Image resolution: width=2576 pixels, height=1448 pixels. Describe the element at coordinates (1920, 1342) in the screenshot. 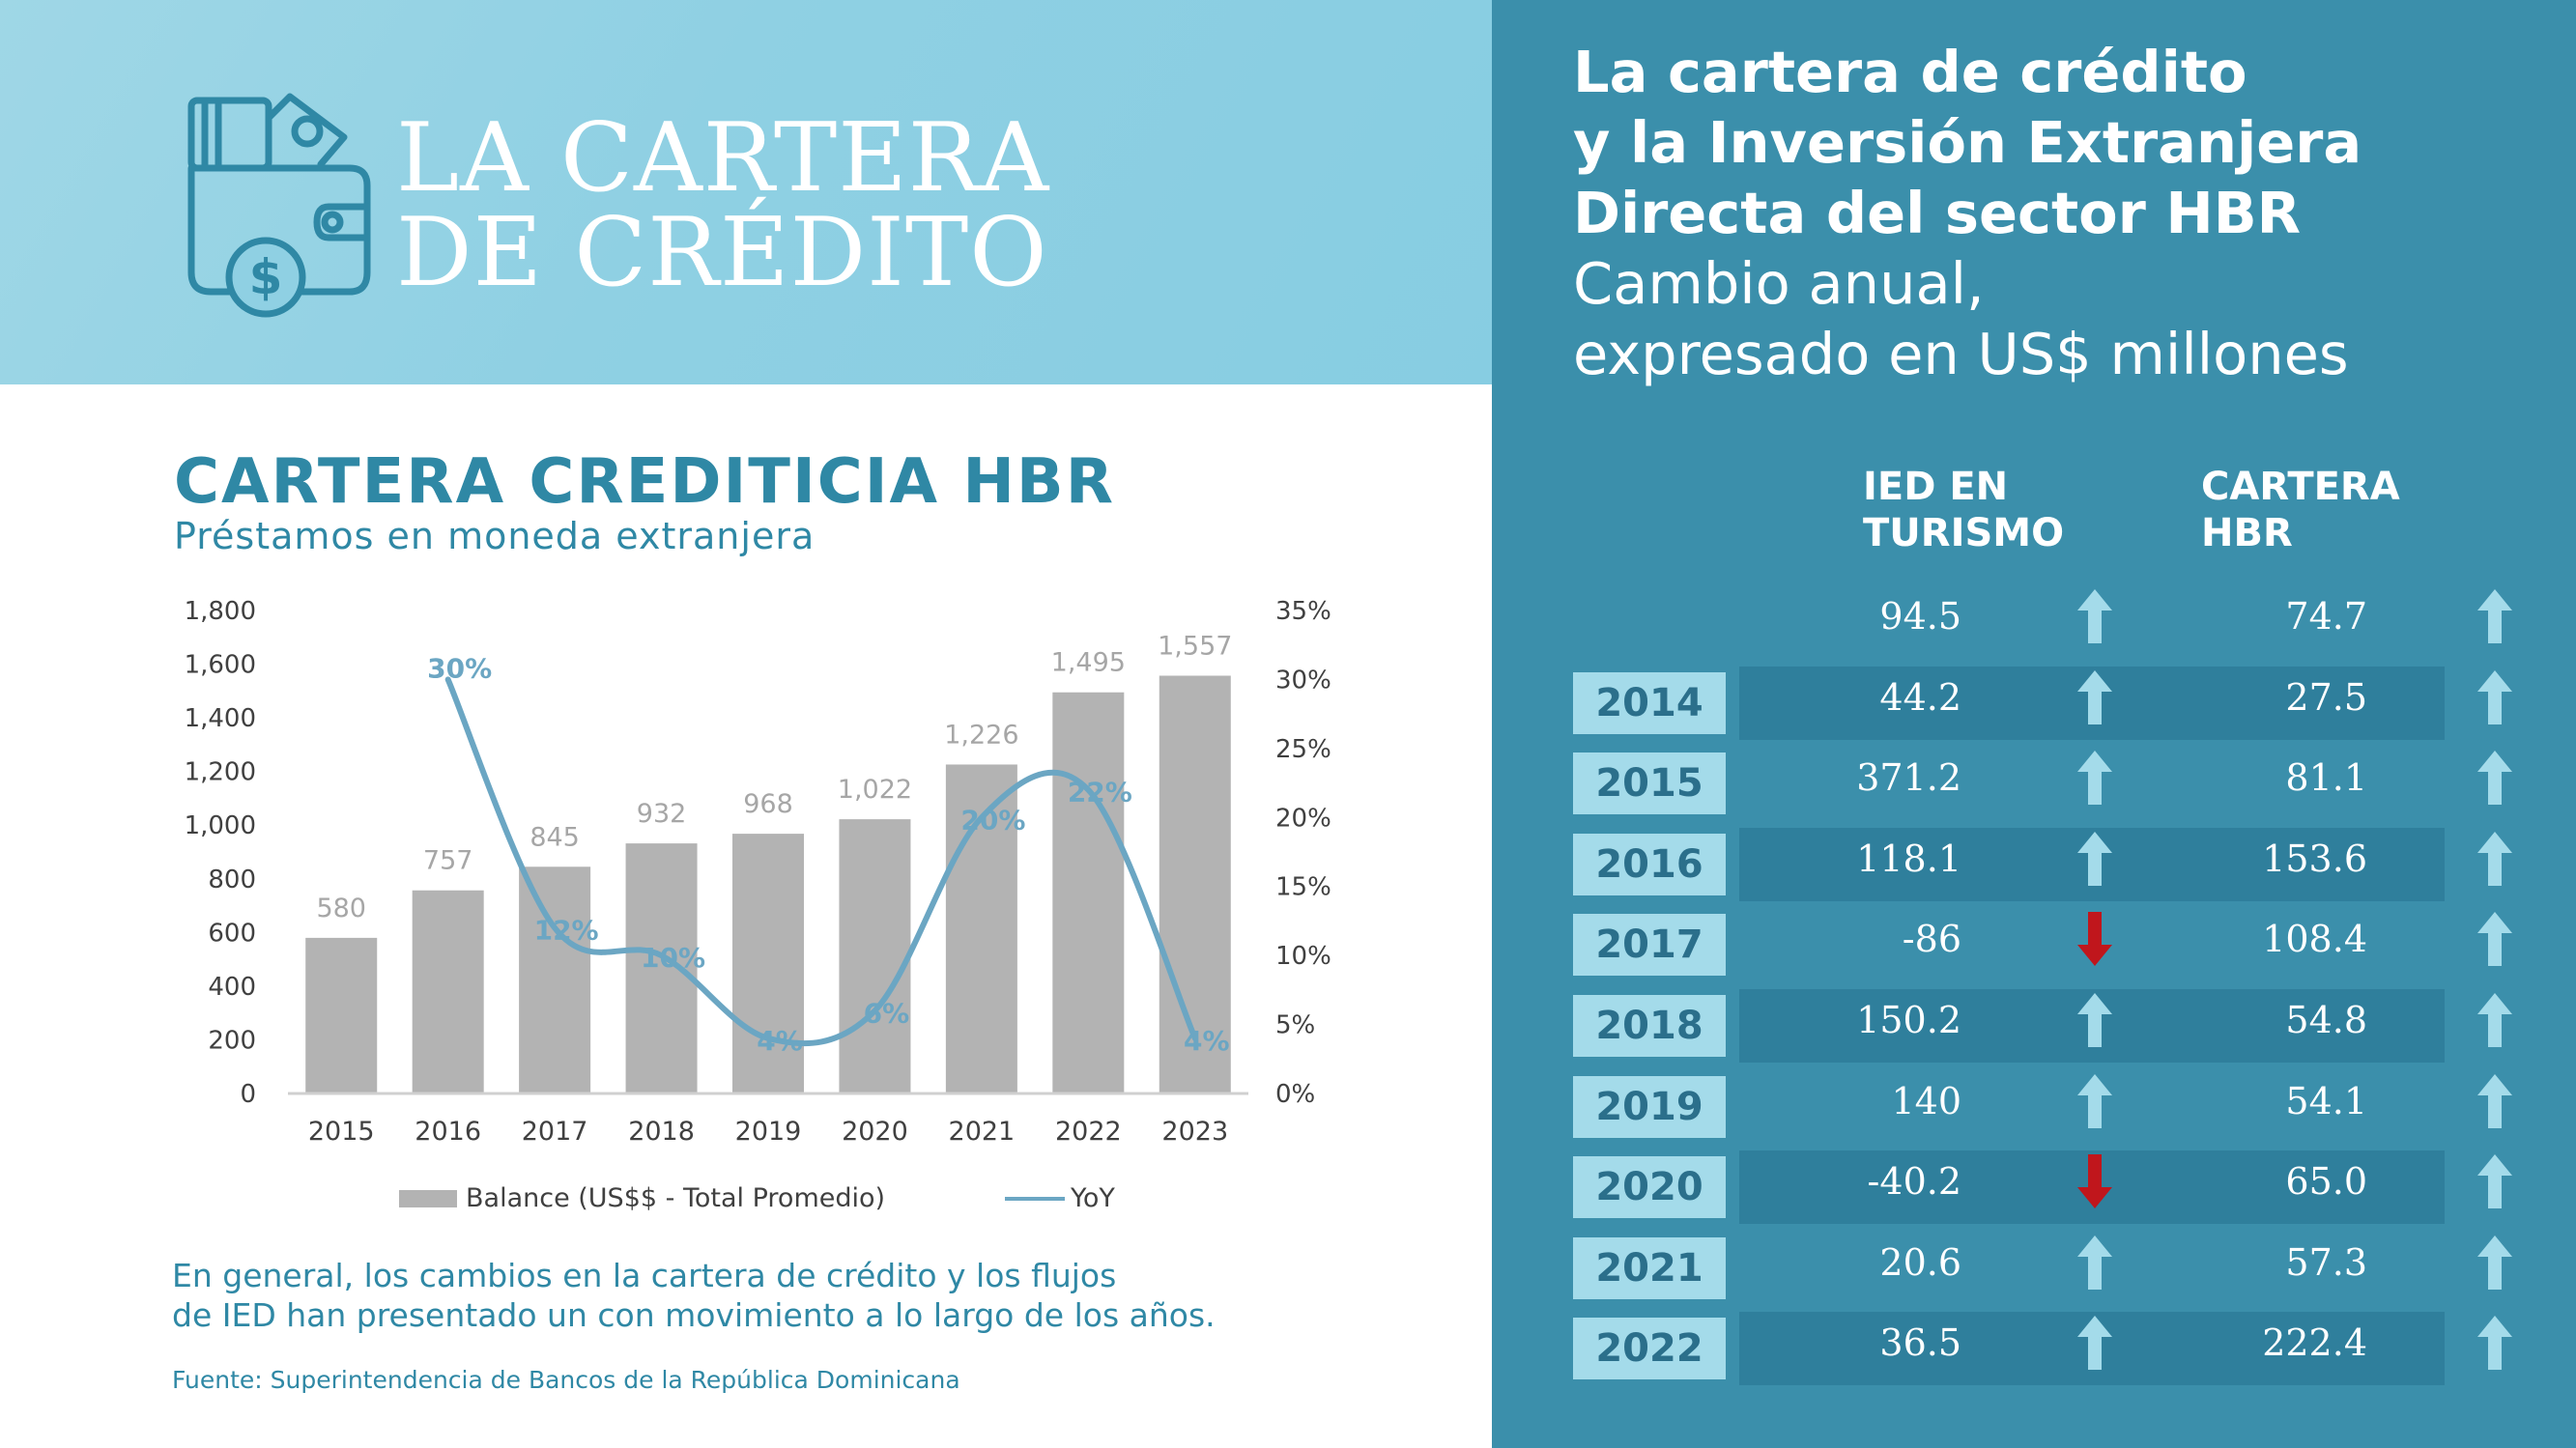

I see `ied-value: 36.5` at that location.